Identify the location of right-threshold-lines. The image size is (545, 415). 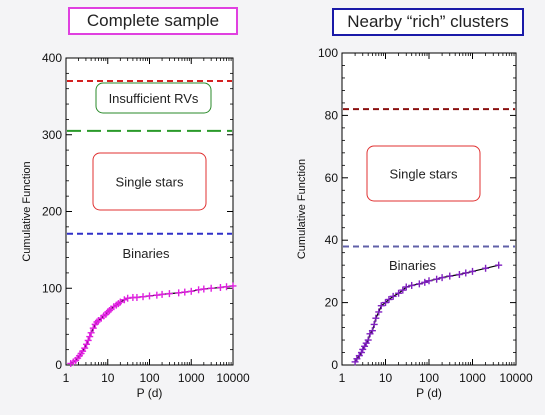
(429, 178).